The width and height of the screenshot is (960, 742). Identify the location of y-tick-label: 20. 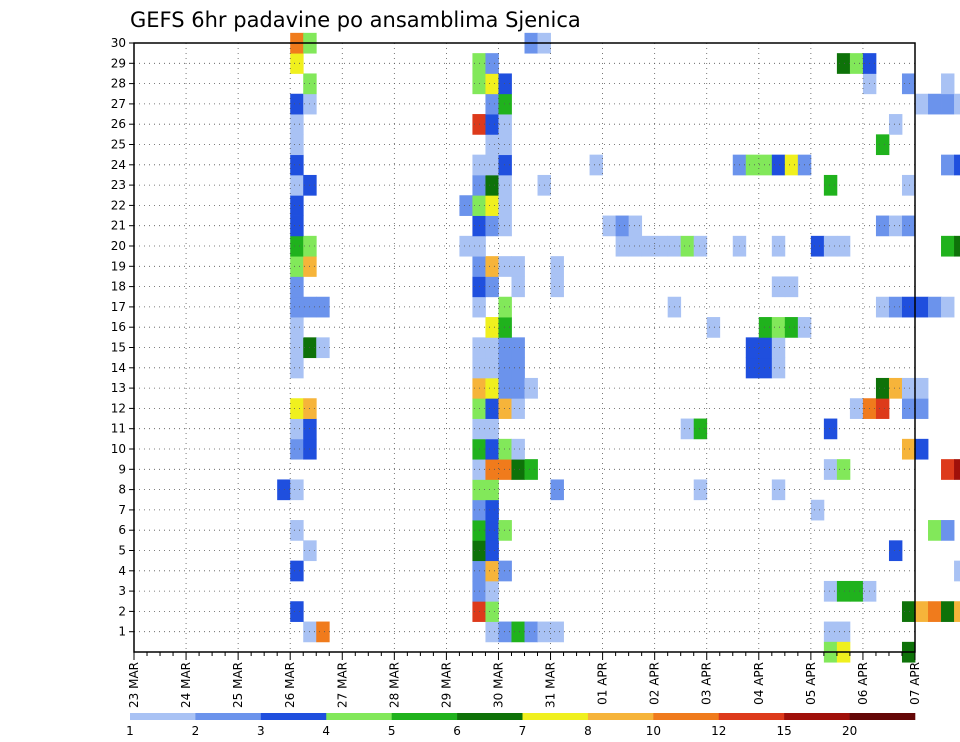
(118, 246).